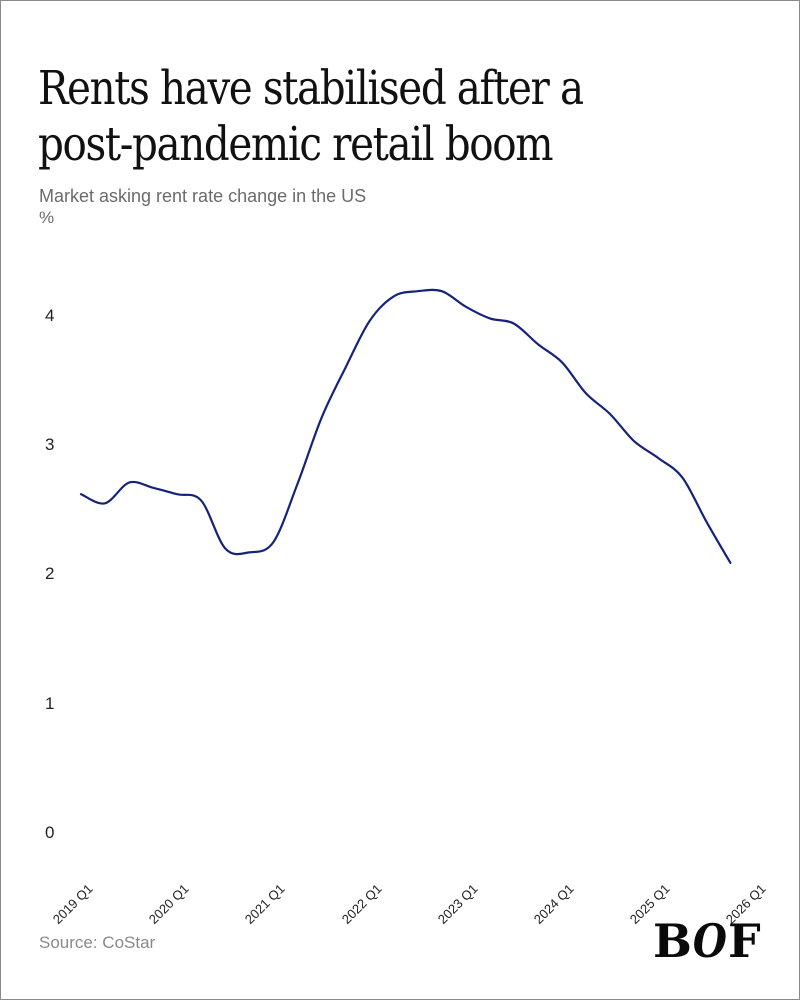  What do you see at coordinates (744, 941) in the screenshot?
I see `logo-letter-f: F` at bounding box center [744, 941].